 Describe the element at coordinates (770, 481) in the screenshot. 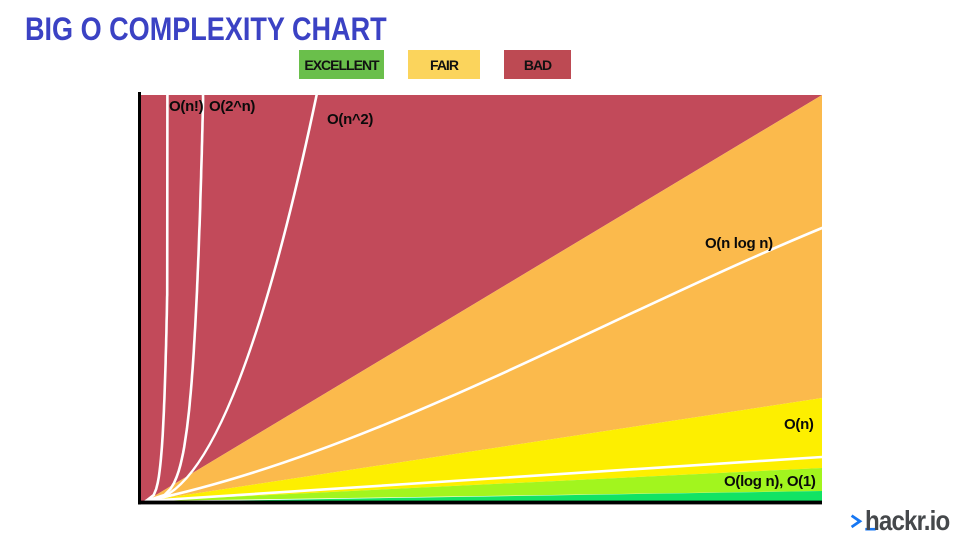

I see `svg-text: O(log n), O(1)` at that location.